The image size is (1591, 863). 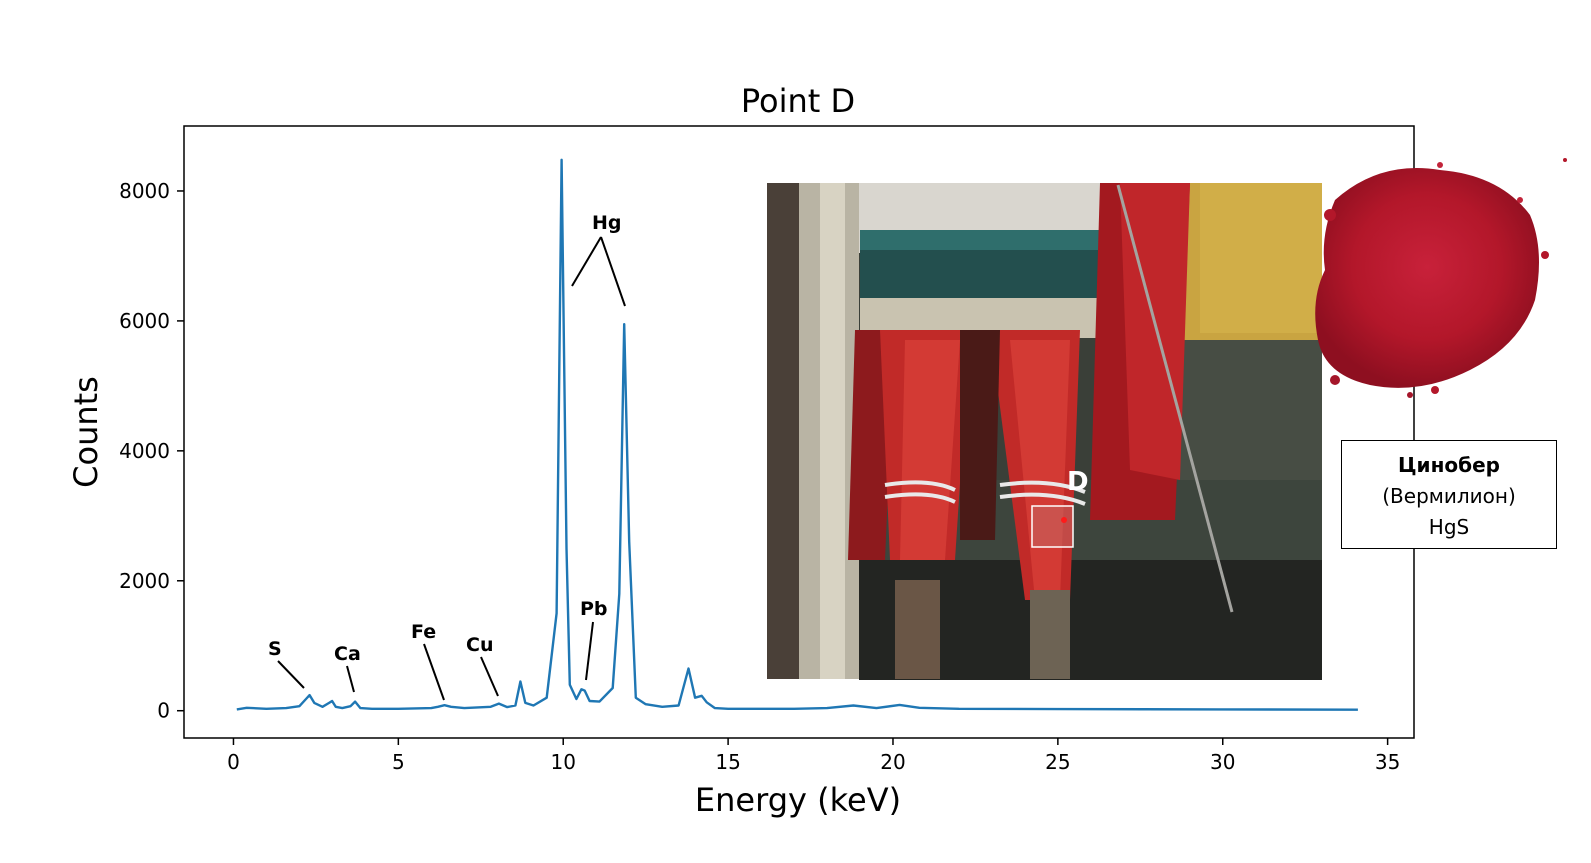 I want to click on annotation-pb: Pb, so click(x=594, y=609).